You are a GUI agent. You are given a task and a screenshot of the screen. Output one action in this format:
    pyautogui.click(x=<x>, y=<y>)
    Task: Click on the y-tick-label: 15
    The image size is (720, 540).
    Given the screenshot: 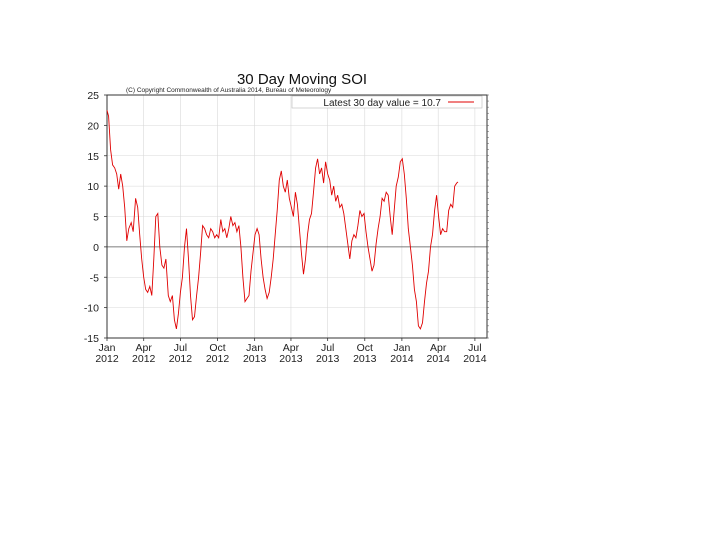 What is the action you would take?
    pyautogui.click(x=93, y=157)
    